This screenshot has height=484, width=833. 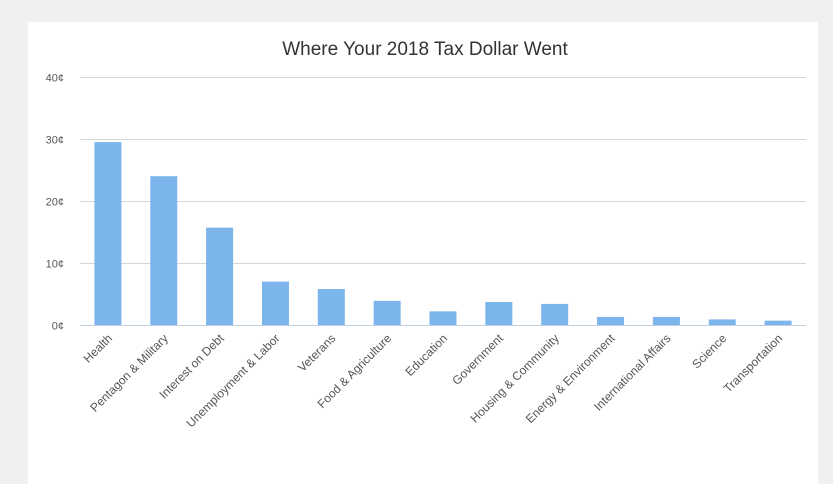 I want to click on x-tick-label: Government, so click(x=477, y=359).